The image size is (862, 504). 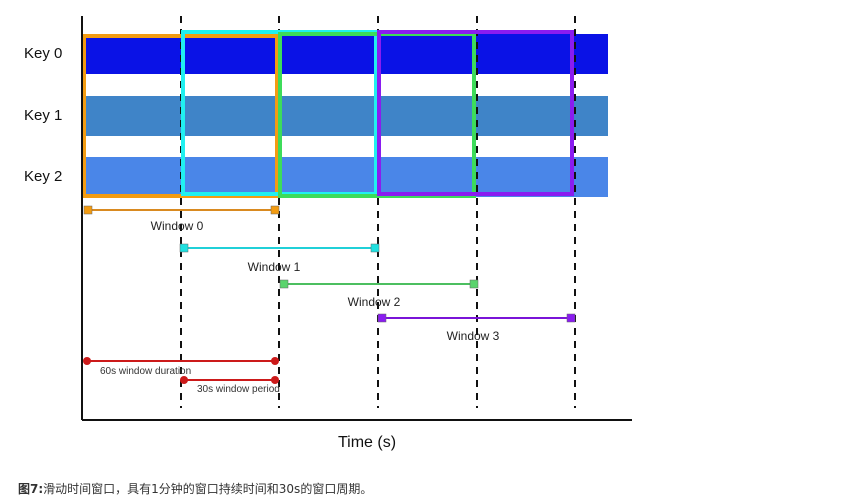 I want to click on figure-caption: 图7:滑动时间窗口，具有1分钟的窗口持续时间和30s的窗口周期。, so click(x=195, y=488).